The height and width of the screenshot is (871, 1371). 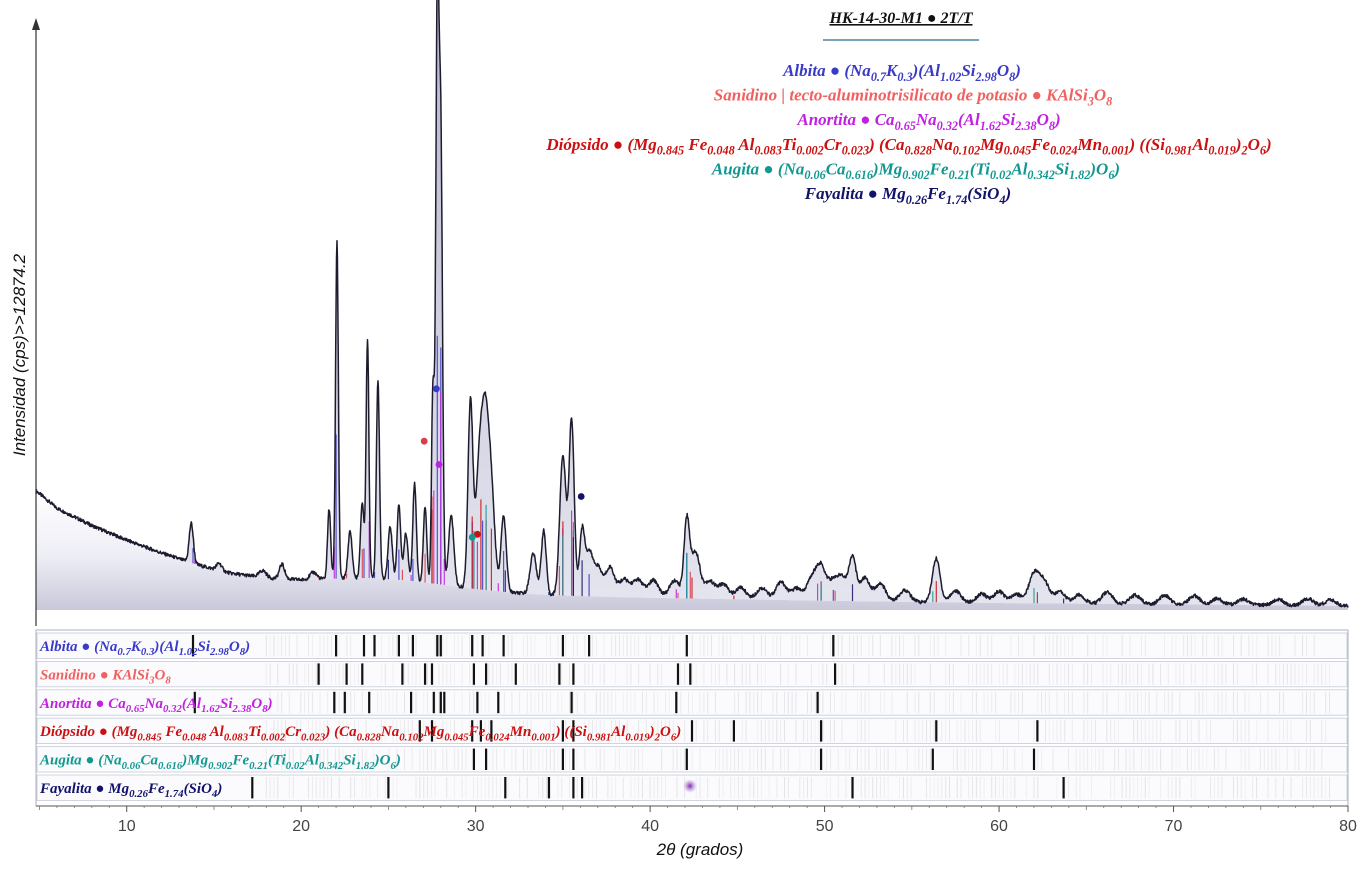 I want to click on x-axis-label: 2θ (grados), so click(x=700, y=849).